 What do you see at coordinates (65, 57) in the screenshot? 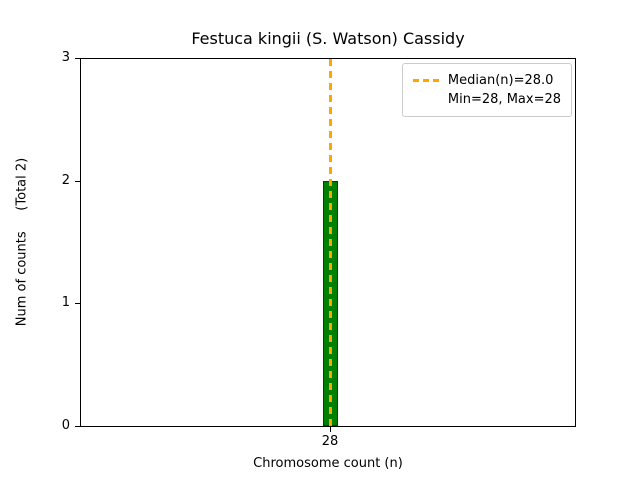
I see `y-tick-label-3: 3` at bounding box center [65, 57].